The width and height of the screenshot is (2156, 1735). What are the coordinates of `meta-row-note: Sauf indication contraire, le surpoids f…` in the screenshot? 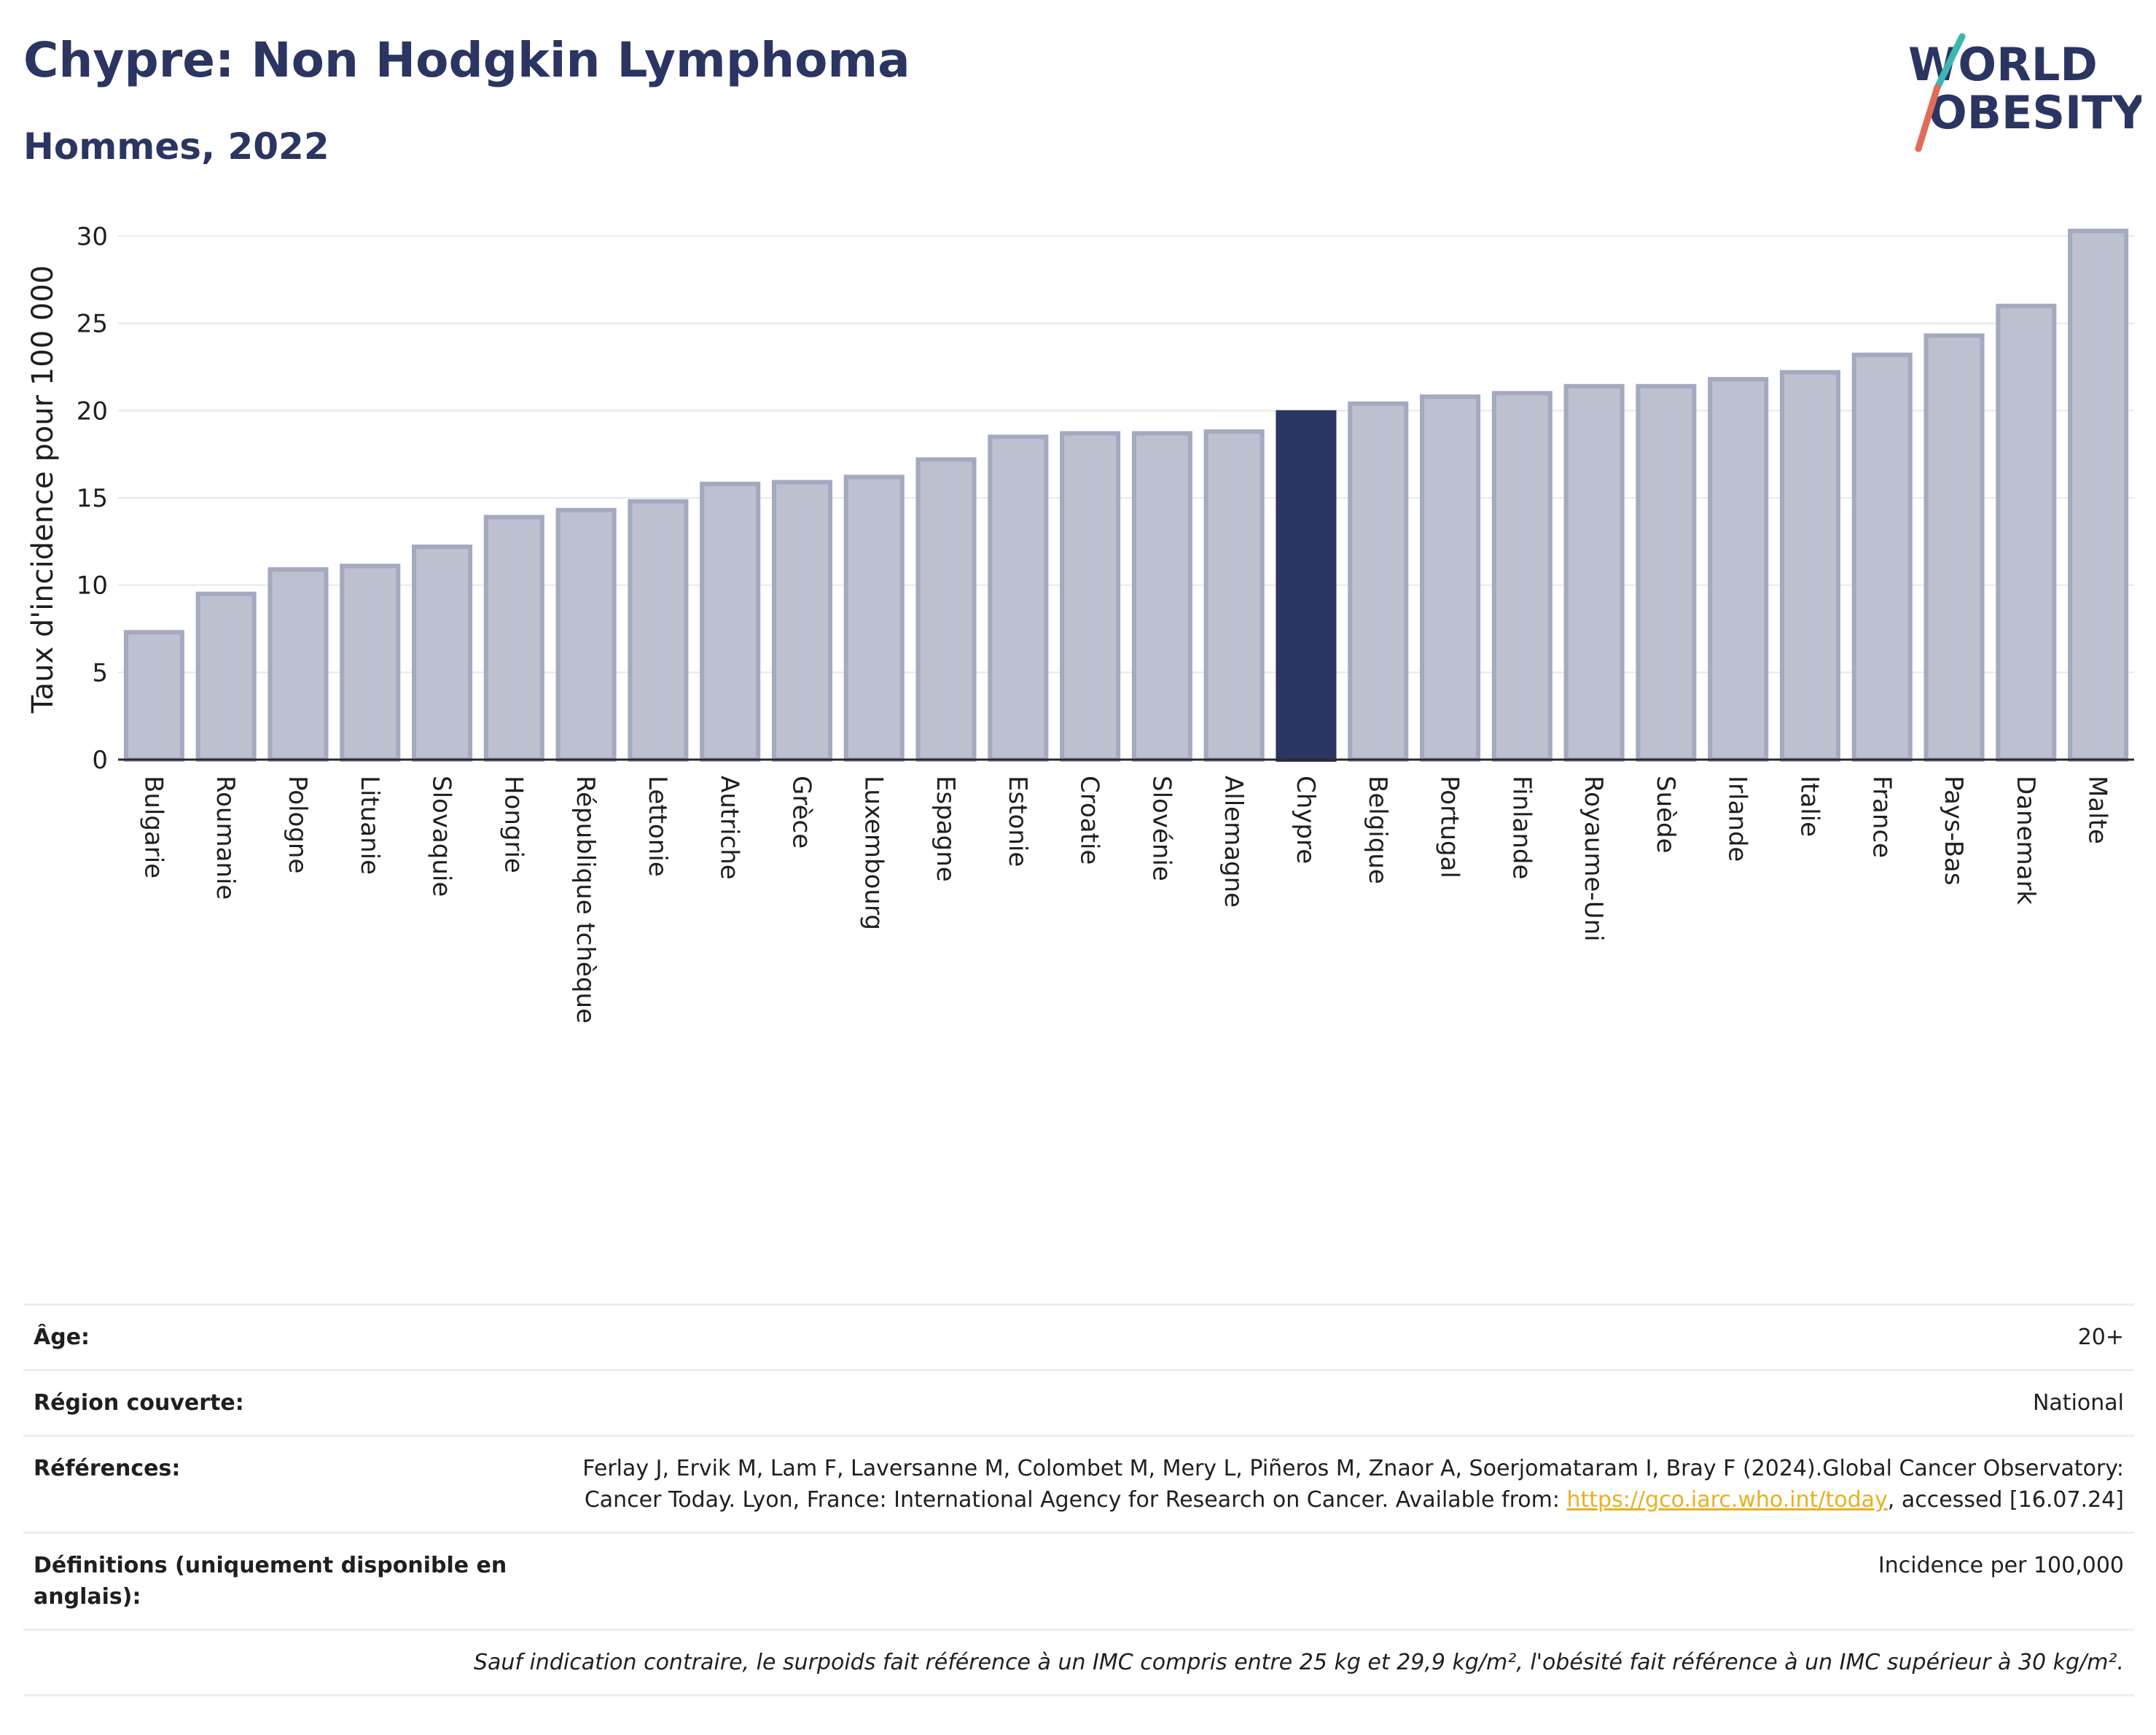 It's located at (1079, 1662).